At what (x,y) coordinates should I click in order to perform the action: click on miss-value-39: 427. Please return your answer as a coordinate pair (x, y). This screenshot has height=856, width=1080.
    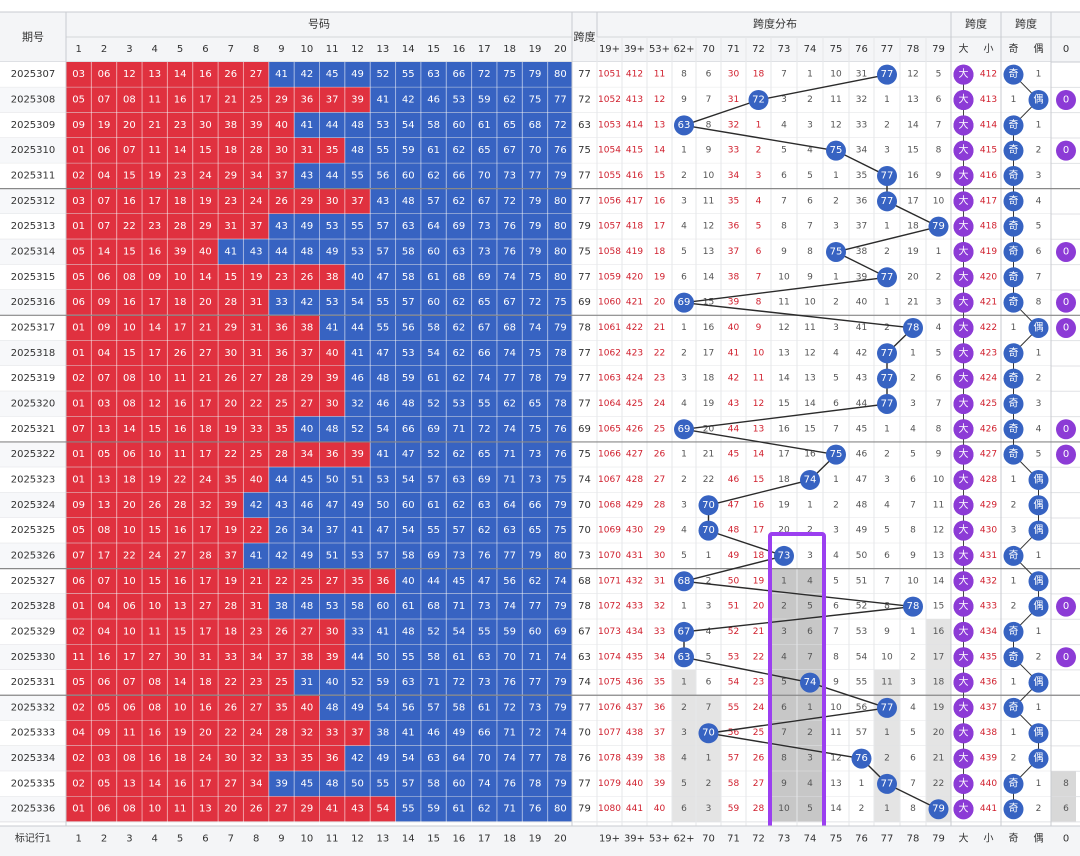
    Looking at the image, I should click on (634, 455).